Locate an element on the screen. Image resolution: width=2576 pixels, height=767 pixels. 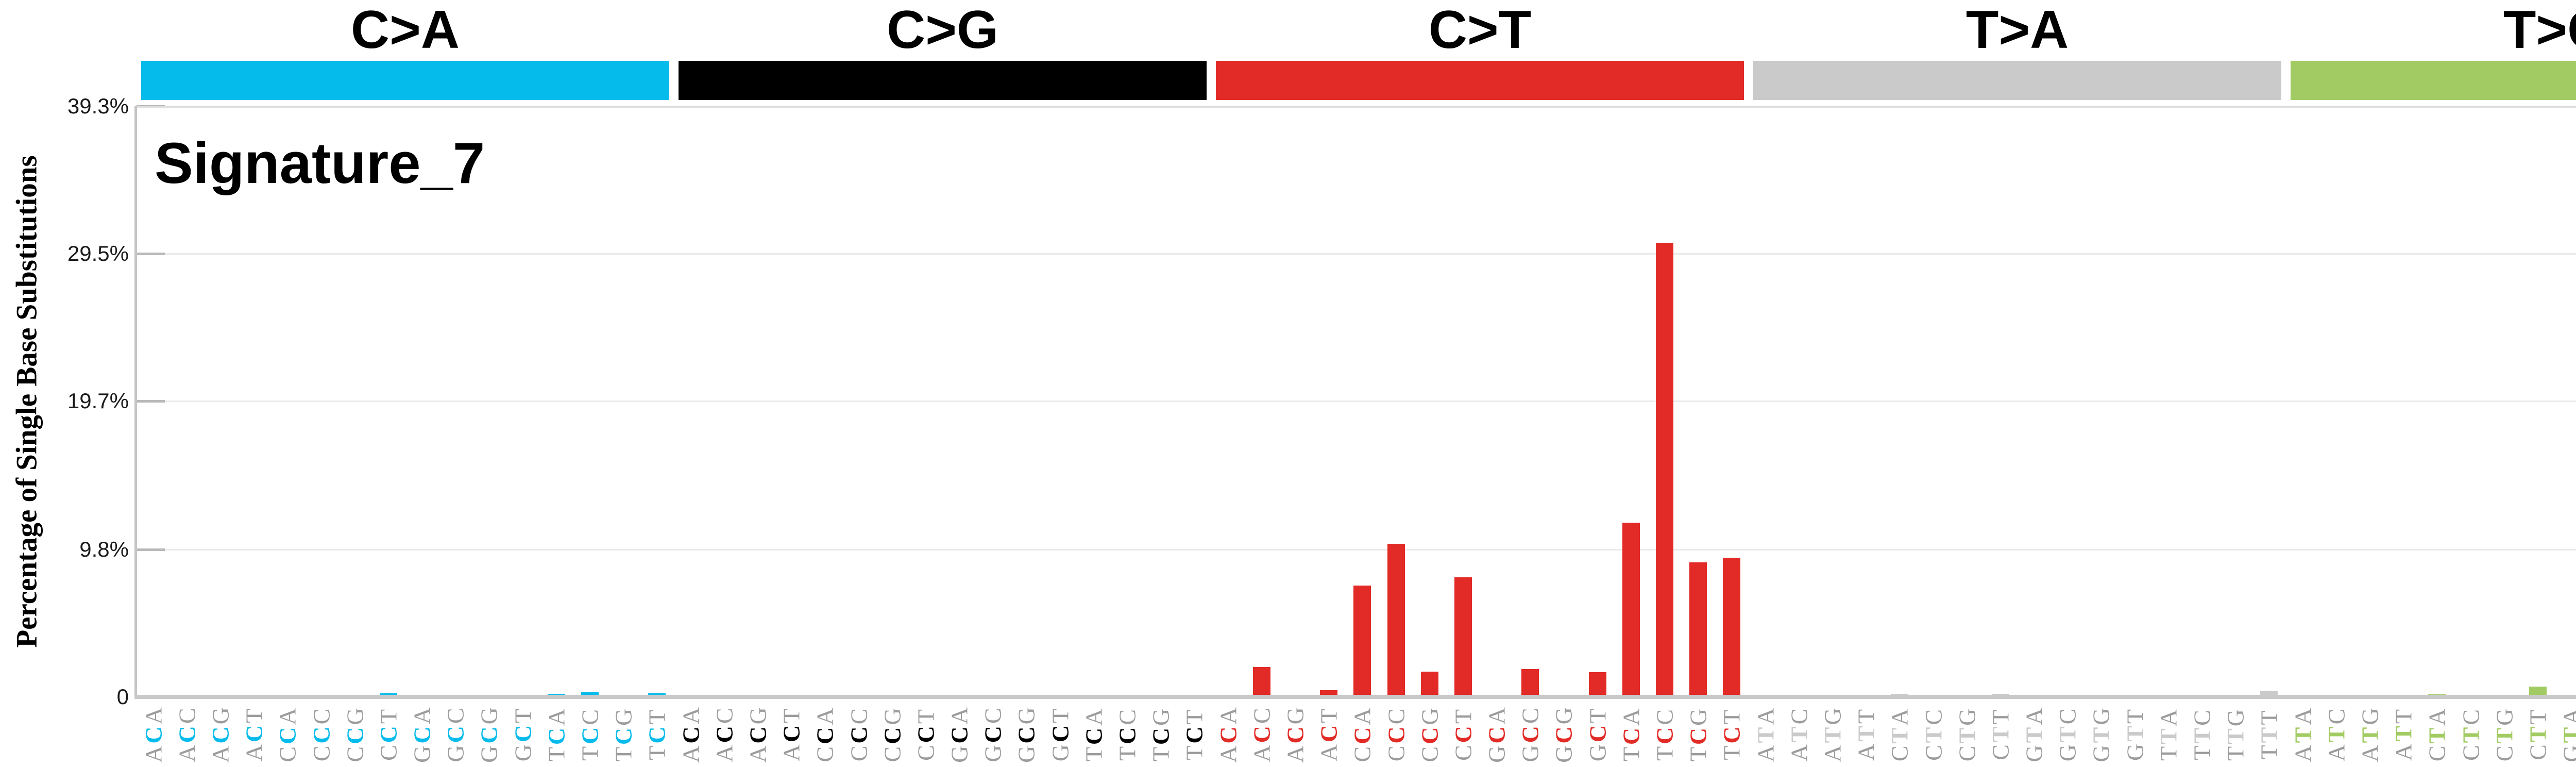
group-header-label: C>G is located at coordinates (942, 30).